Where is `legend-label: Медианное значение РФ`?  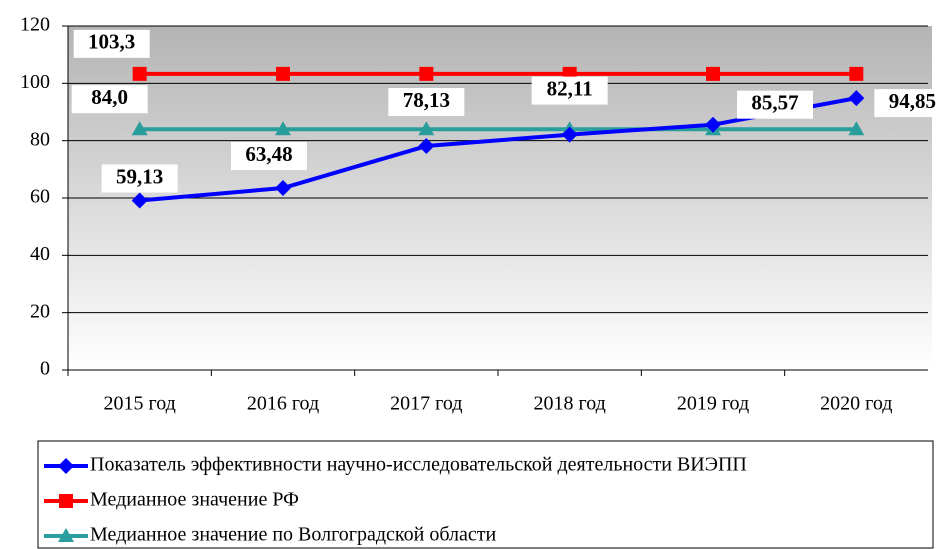 legend-label: Медианное значение РФ is located at coordinates (194, 500).